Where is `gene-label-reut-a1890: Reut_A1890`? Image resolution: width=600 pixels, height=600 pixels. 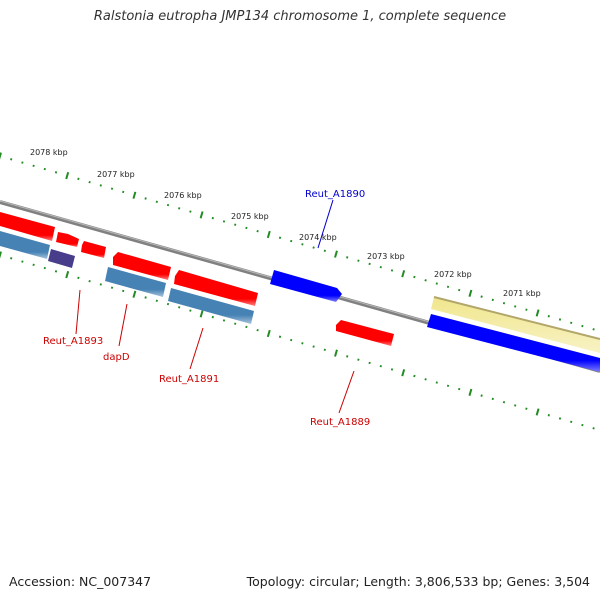
gene-label-reut-a1890: Reut_A1890 is located at coordinates (335, 194).